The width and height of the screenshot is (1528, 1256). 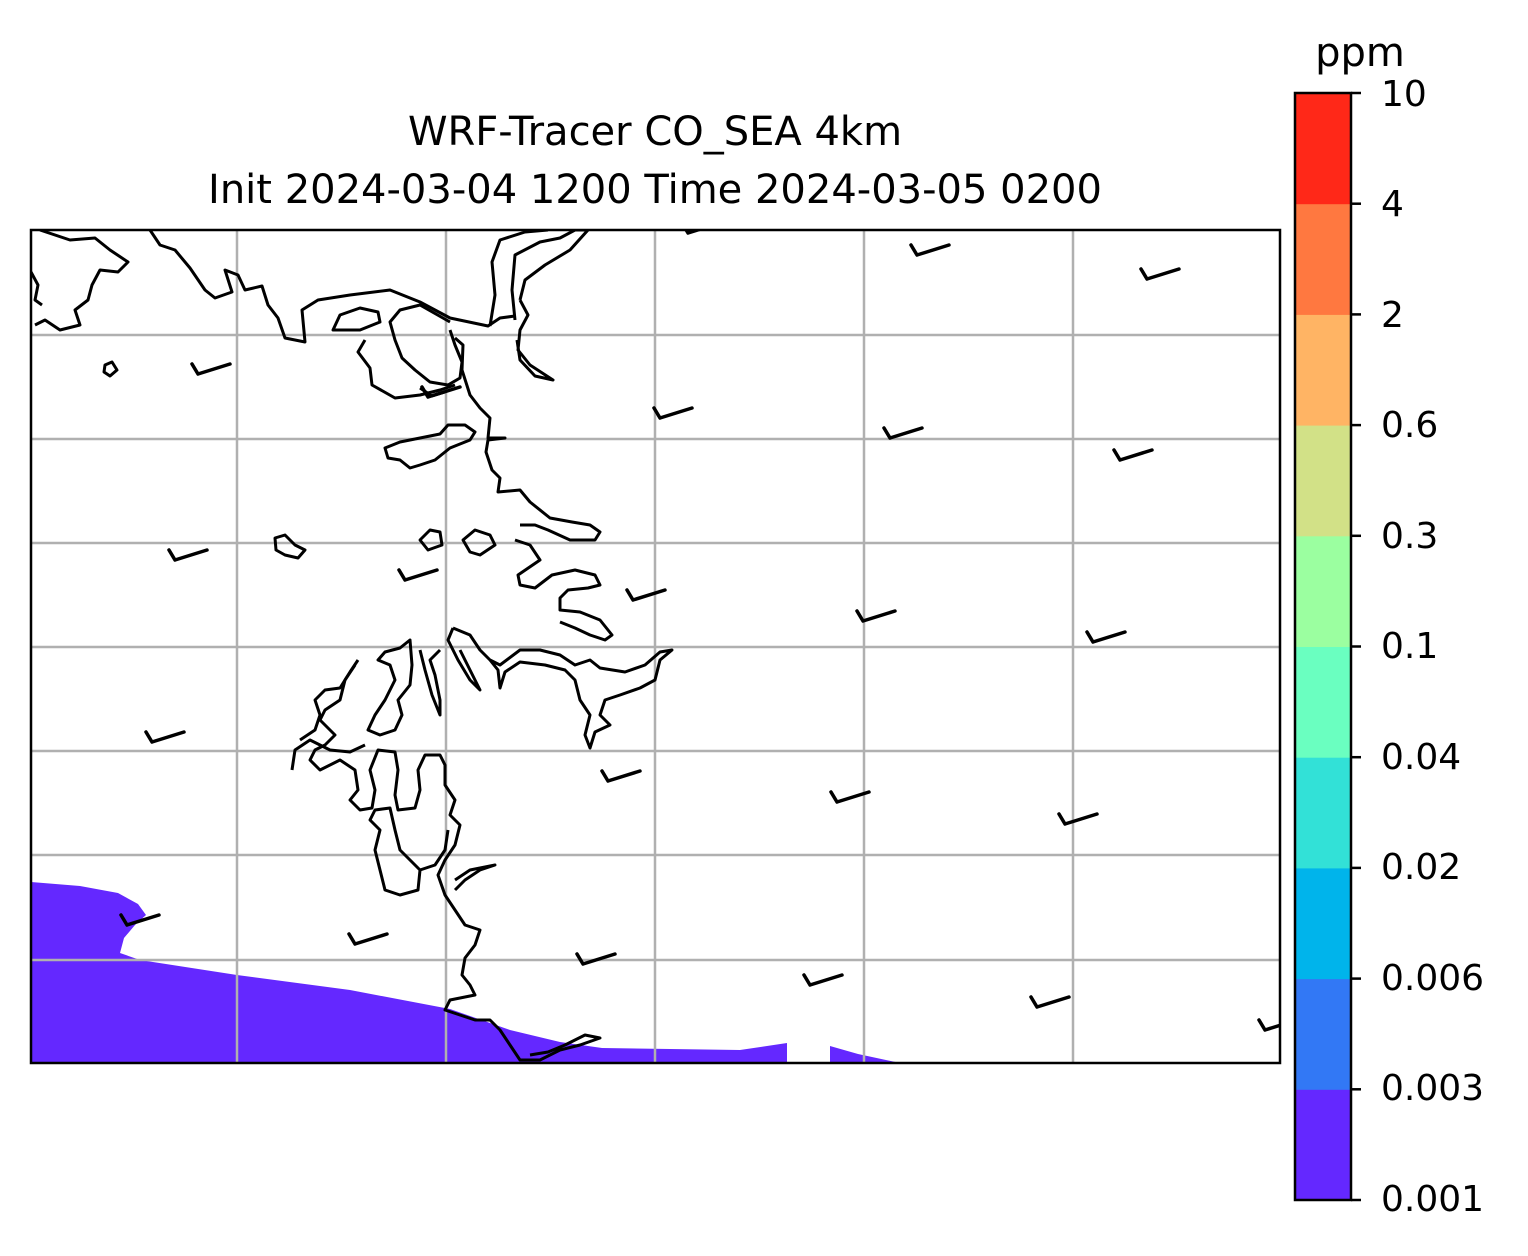 What do you see at coordinates (1410, 425) in the screenshot?
I see `colorbar-tick-label: 0.6` at bounding box center [1410, 425].